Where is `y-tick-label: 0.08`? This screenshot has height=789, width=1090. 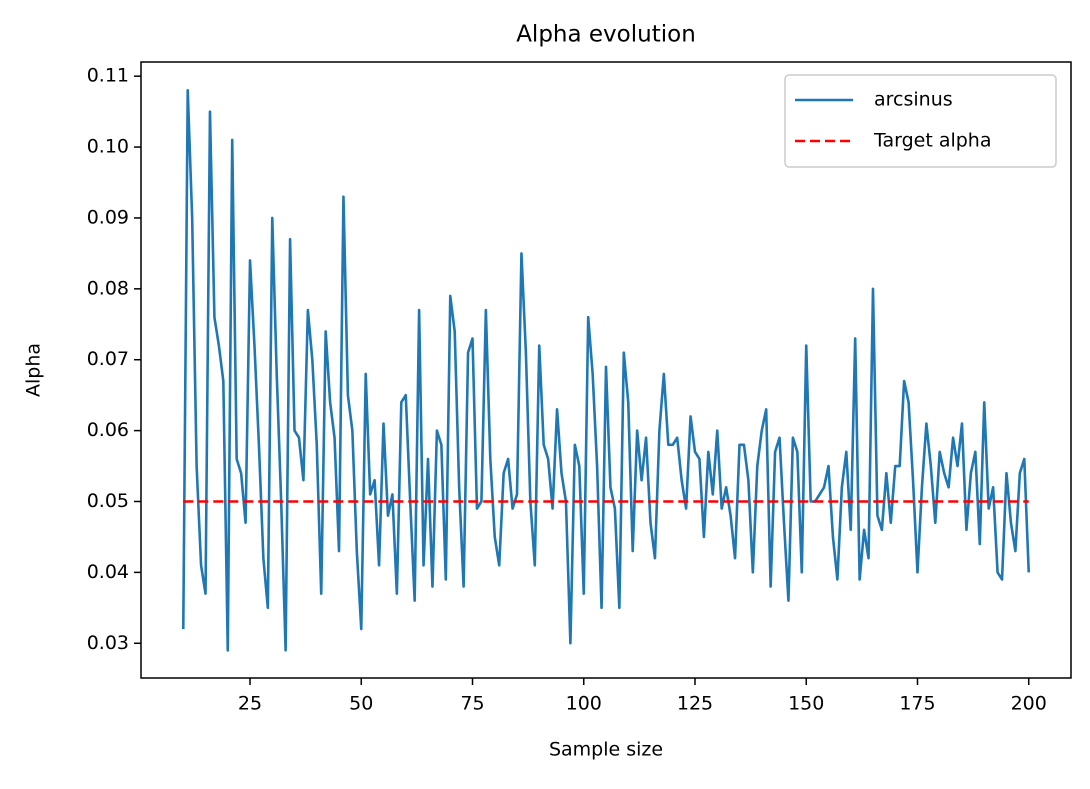
y-tick-label: 0.08 is located at coordinates (108, 288).